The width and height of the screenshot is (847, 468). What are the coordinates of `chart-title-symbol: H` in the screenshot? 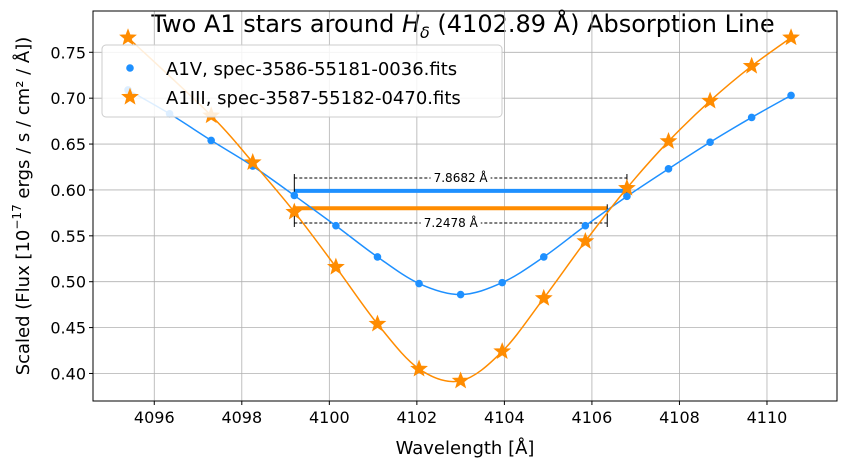 It's located at (411, 24).